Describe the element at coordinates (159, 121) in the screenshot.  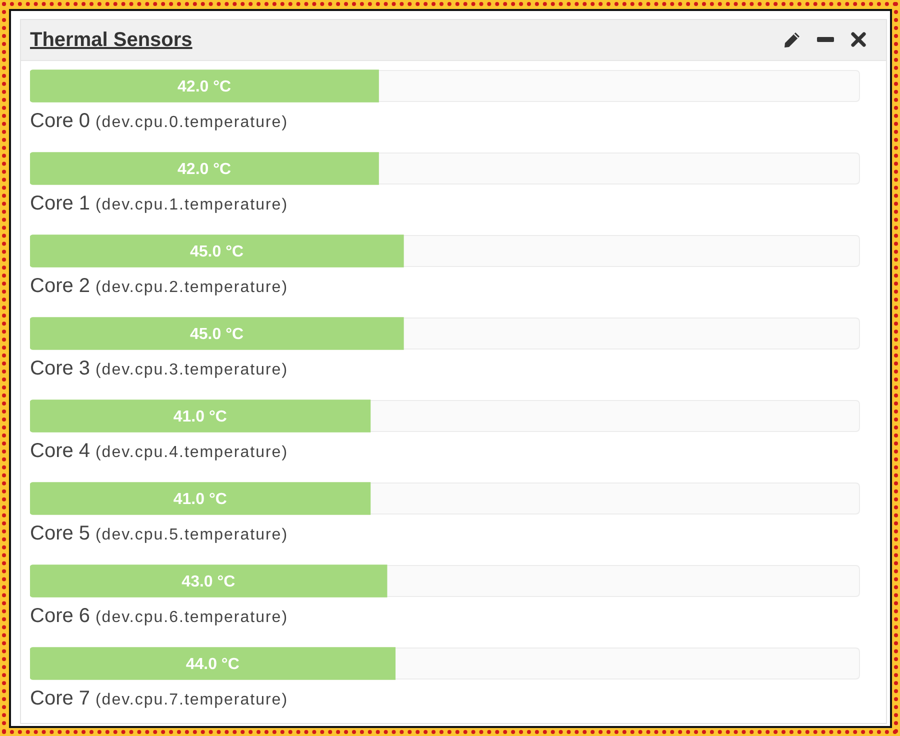
I see `y-tick-label: Core 0 (dev.cpu.0.temperature)` at that location.